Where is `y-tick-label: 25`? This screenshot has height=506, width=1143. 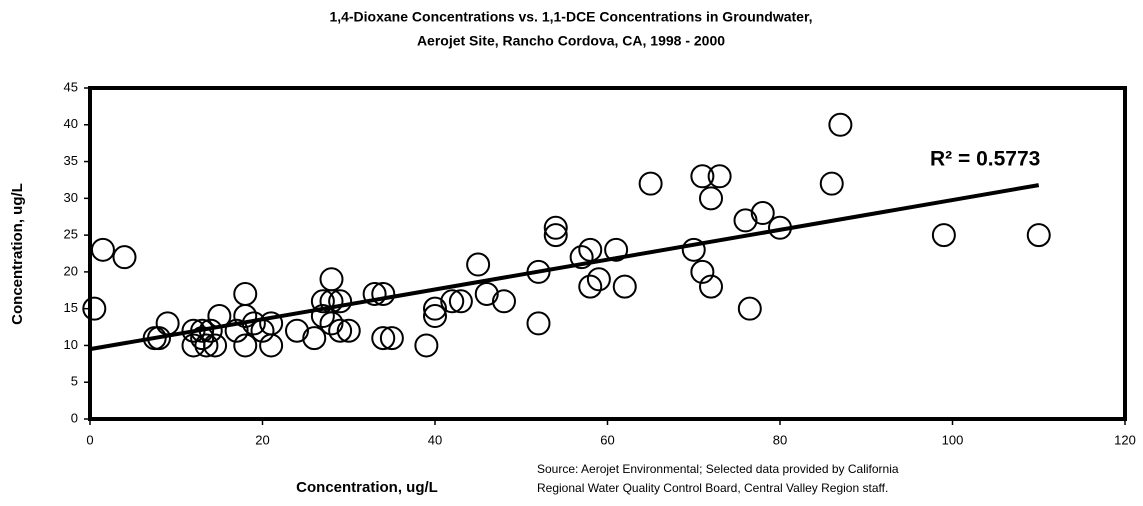
y-tick-label: 25 is located at coordinates (71, 234).